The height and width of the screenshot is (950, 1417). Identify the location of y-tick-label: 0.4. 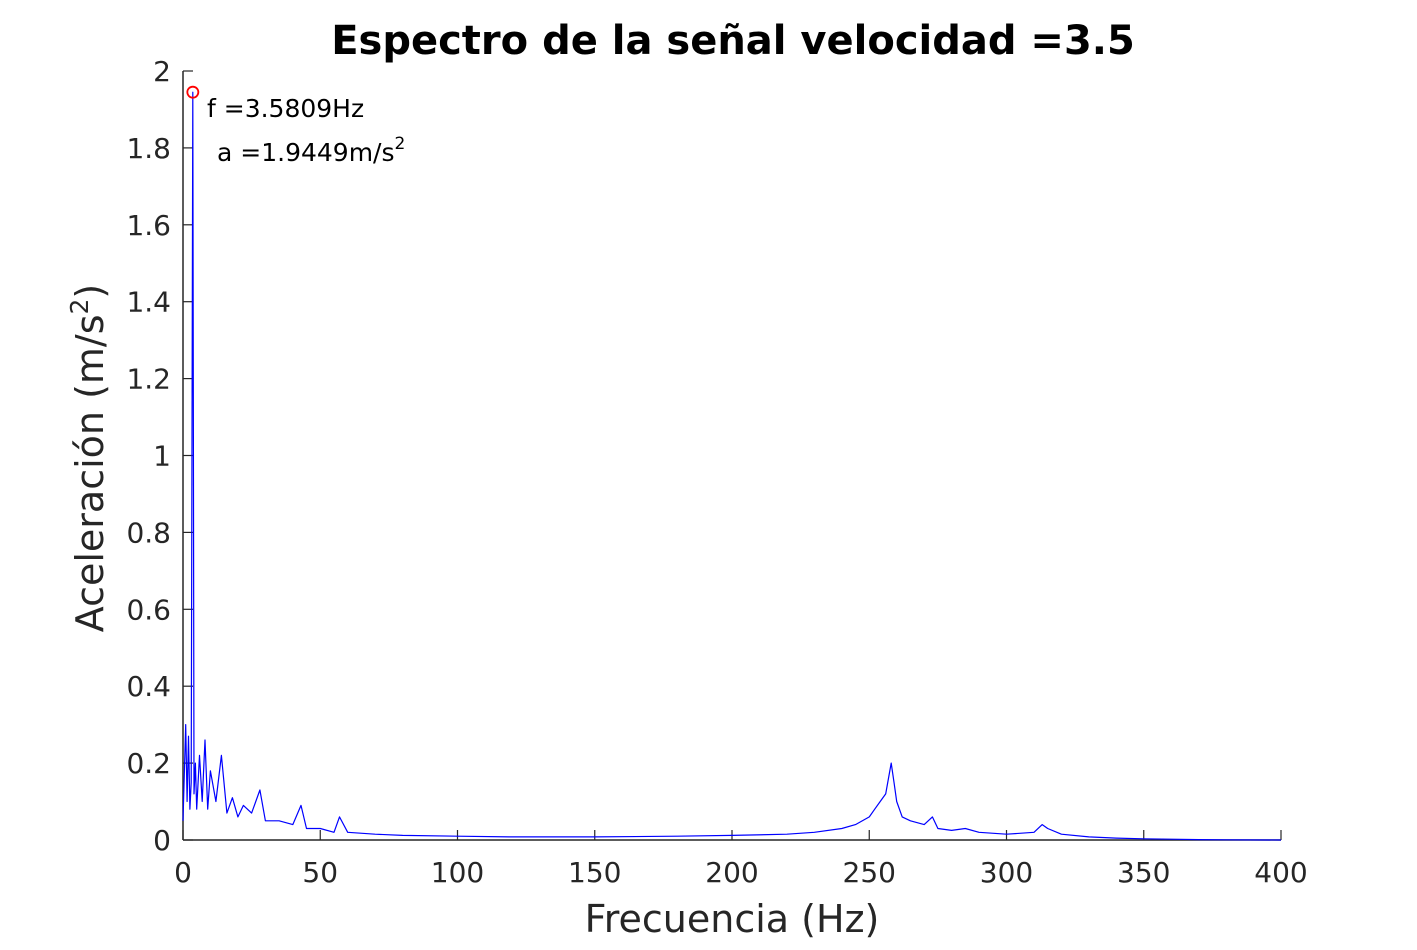
(148, 686).